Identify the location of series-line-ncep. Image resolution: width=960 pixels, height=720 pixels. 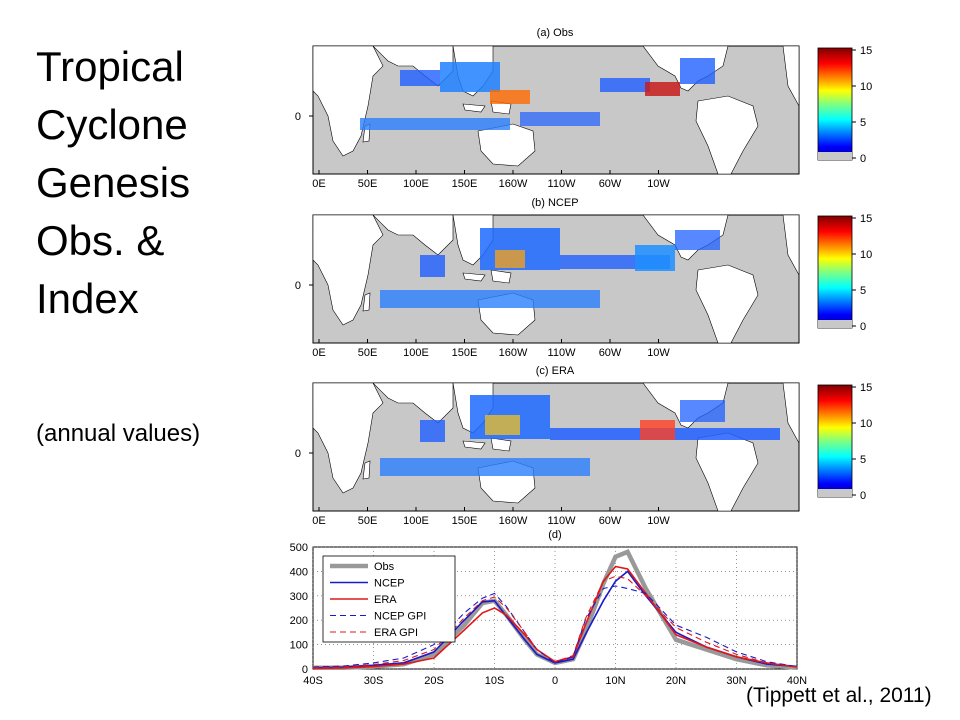
(555, 619).